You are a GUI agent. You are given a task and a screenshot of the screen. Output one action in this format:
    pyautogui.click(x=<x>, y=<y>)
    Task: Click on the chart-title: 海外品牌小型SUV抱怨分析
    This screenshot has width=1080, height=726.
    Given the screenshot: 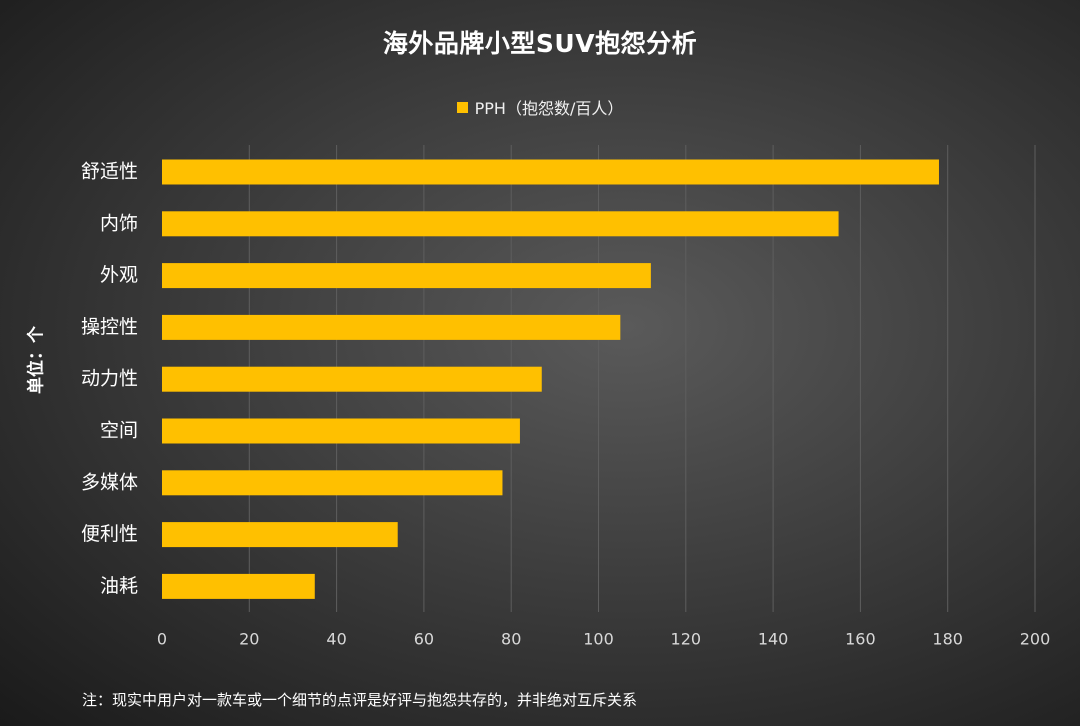 What is the action you would take?
    pyautogui.click(x=540, y=43)
    